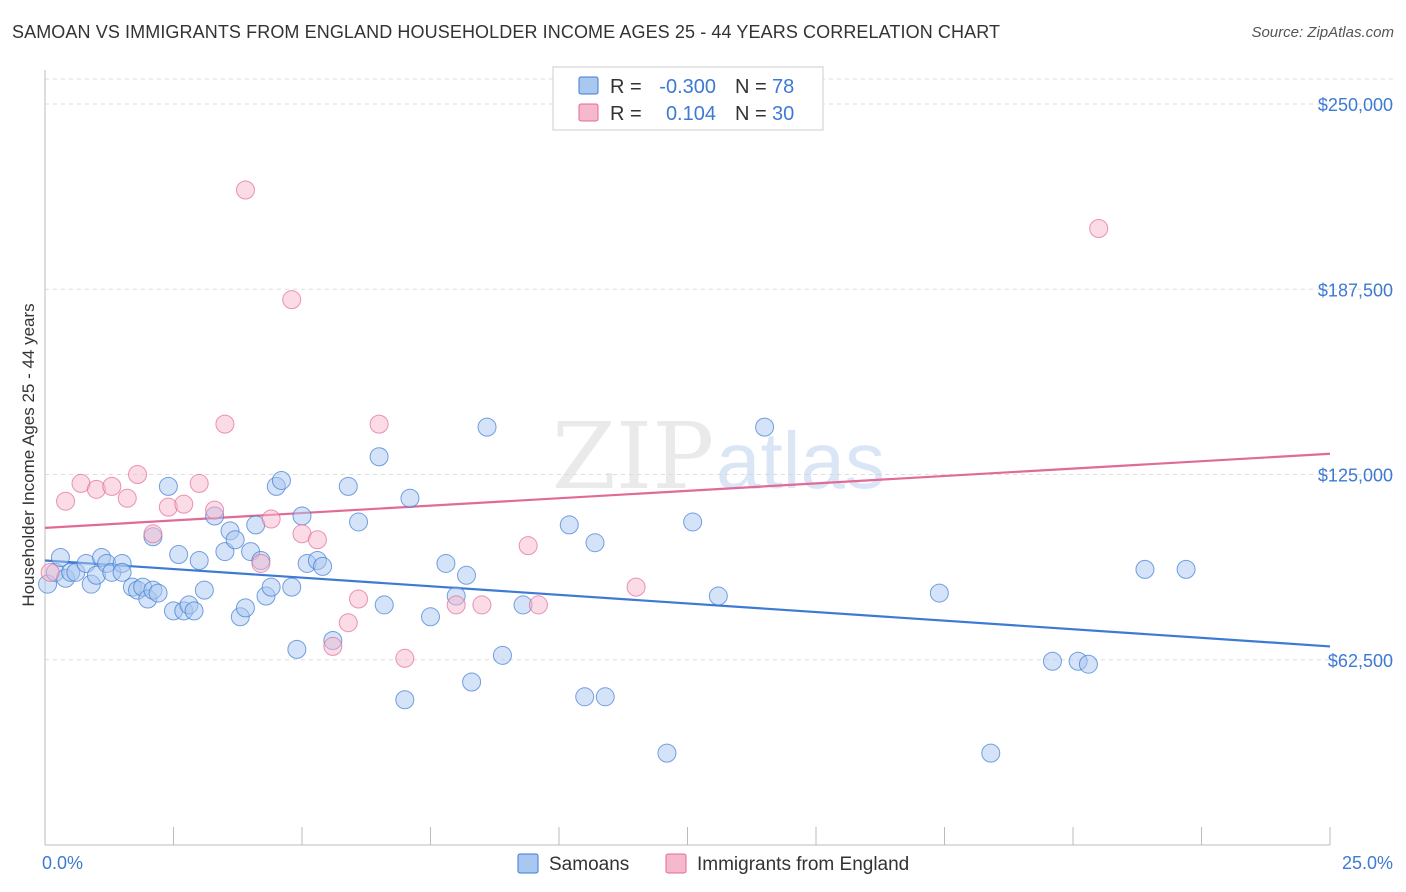 The width and height of the screenshot is (1406, 892). Describe the element at coordinates (783, 87) in the screenshot. I see `stats-n-value: 78` at that location.